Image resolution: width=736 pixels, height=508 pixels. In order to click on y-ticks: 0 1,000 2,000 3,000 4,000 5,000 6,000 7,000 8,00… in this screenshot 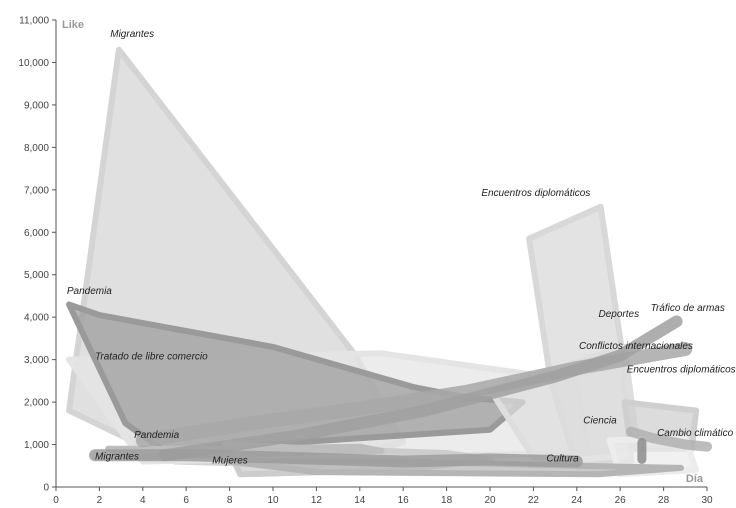, I will do `click(37, 255)`.